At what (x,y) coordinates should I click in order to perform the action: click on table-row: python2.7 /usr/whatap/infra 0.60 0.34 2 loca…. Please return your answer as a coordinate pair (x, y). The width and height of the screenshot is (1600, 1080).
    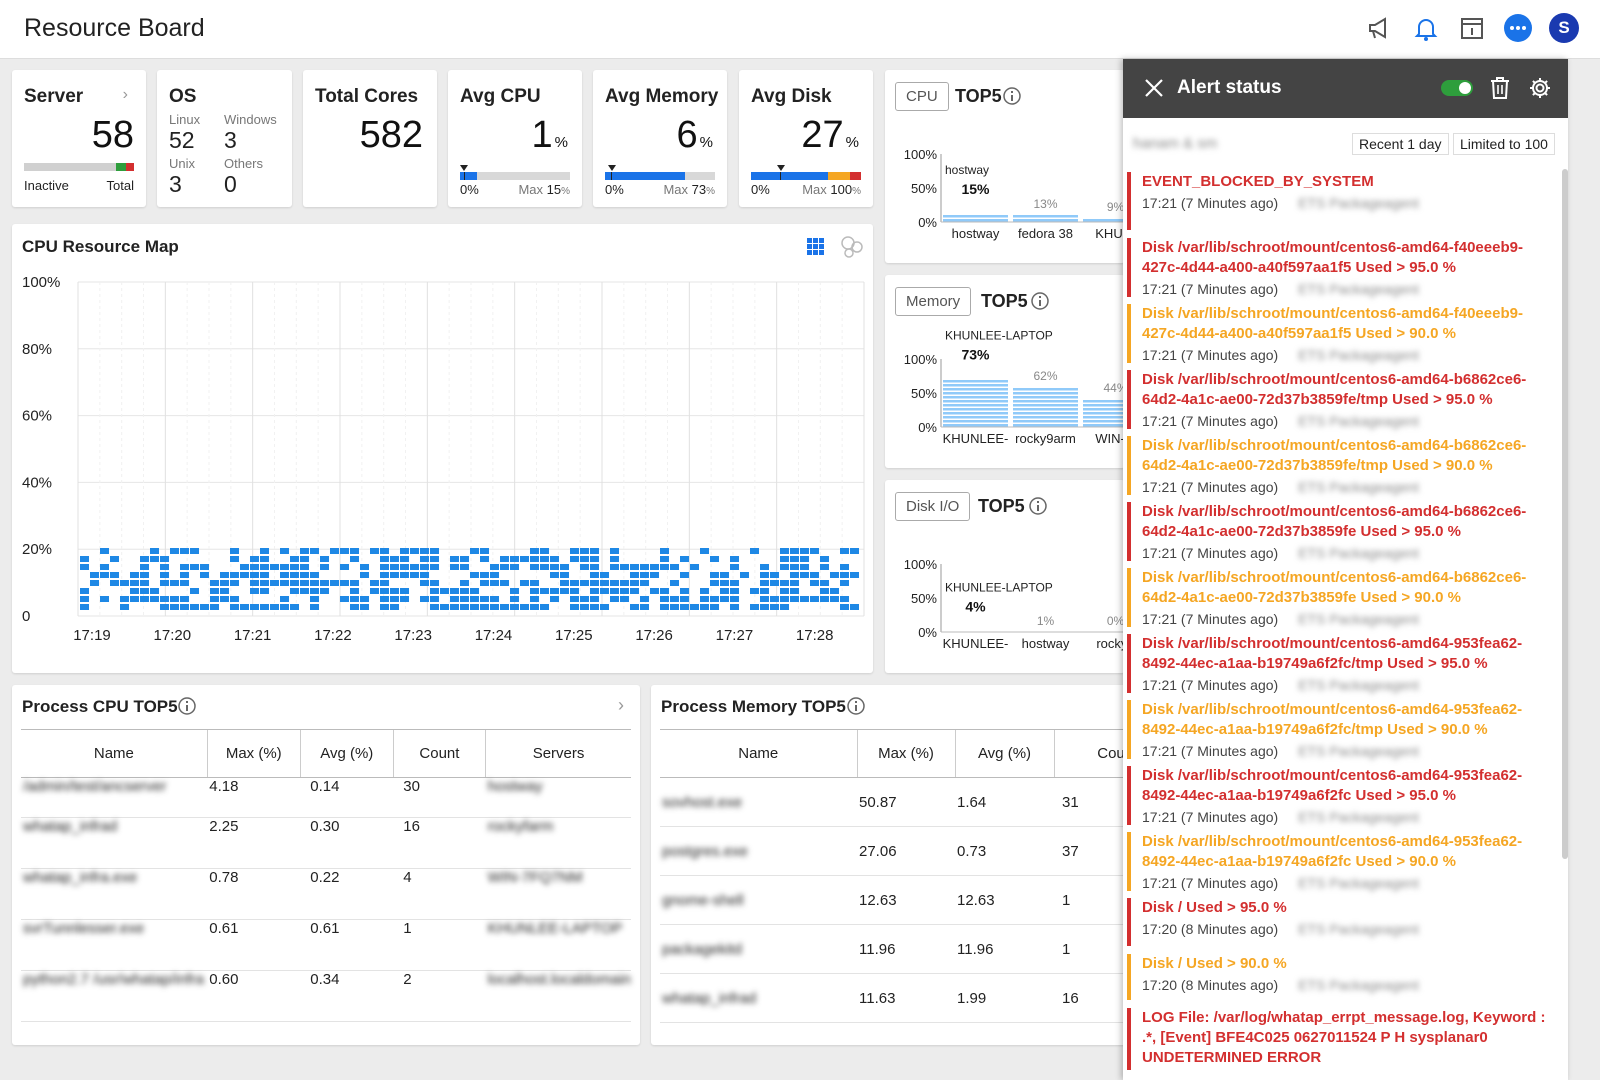
    Looking at the image, I should click on (326, 996).